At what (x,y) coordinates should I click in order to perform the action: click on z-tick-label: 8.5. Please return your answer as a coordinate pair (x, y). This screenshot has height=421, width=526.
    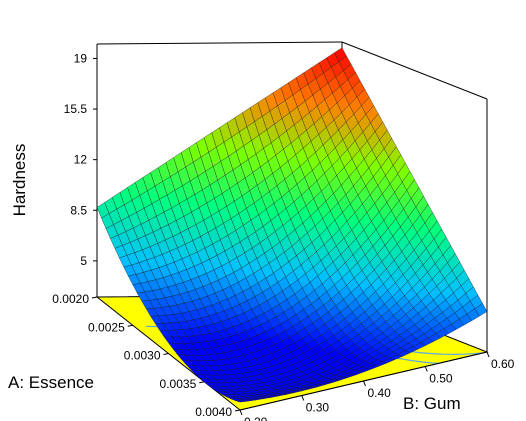
    Looking at the image, I should click on (78, 210).